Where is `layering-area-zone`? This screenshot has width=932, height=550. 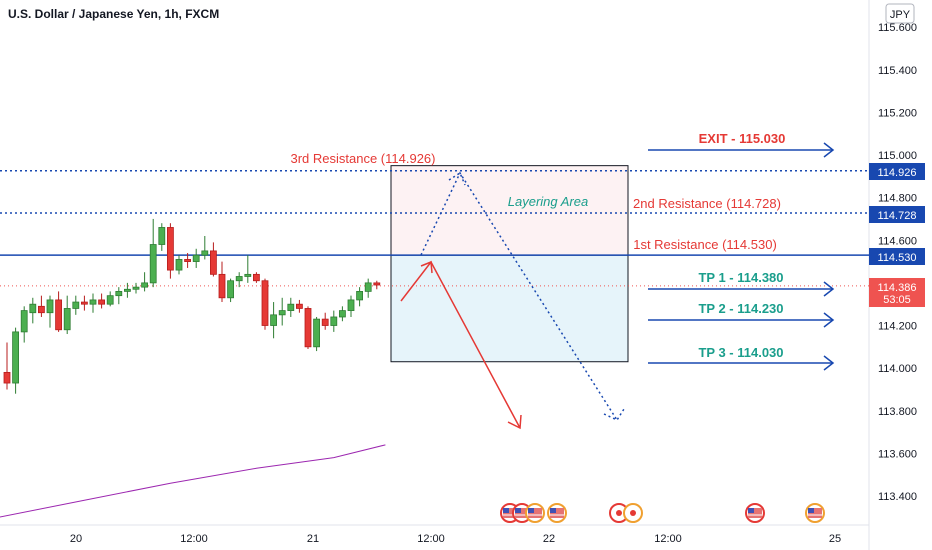 layering-area-zone is located at coordinates (509, 210).